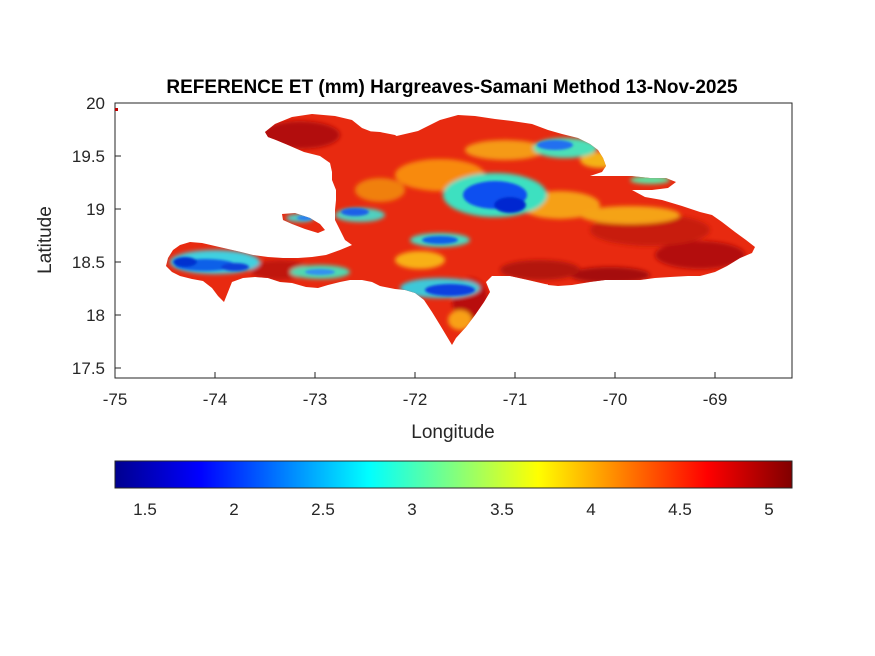 Image resolution: width=875 pixels, height=656 pixels. I want to click on x-tick-label: -70, so click(615, 399).